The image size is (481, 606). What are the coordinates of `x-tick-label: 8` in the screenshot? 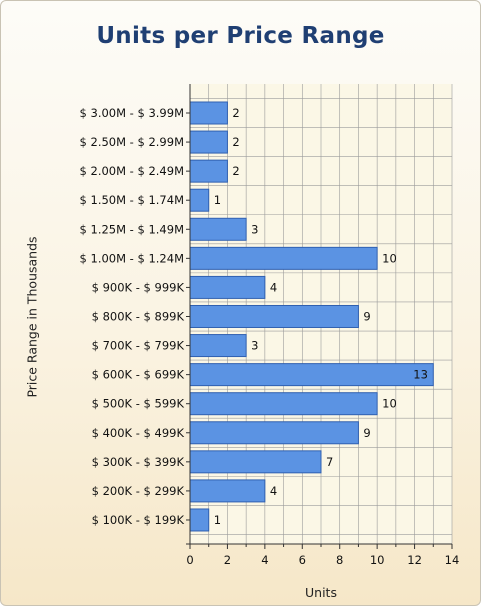 It's located at (339, 560).